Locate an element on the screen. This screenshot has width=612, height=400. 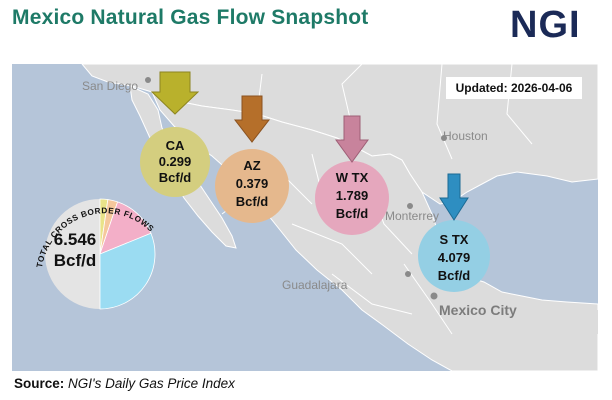
bubble-stx-shade is located at coordinates (454, 256).